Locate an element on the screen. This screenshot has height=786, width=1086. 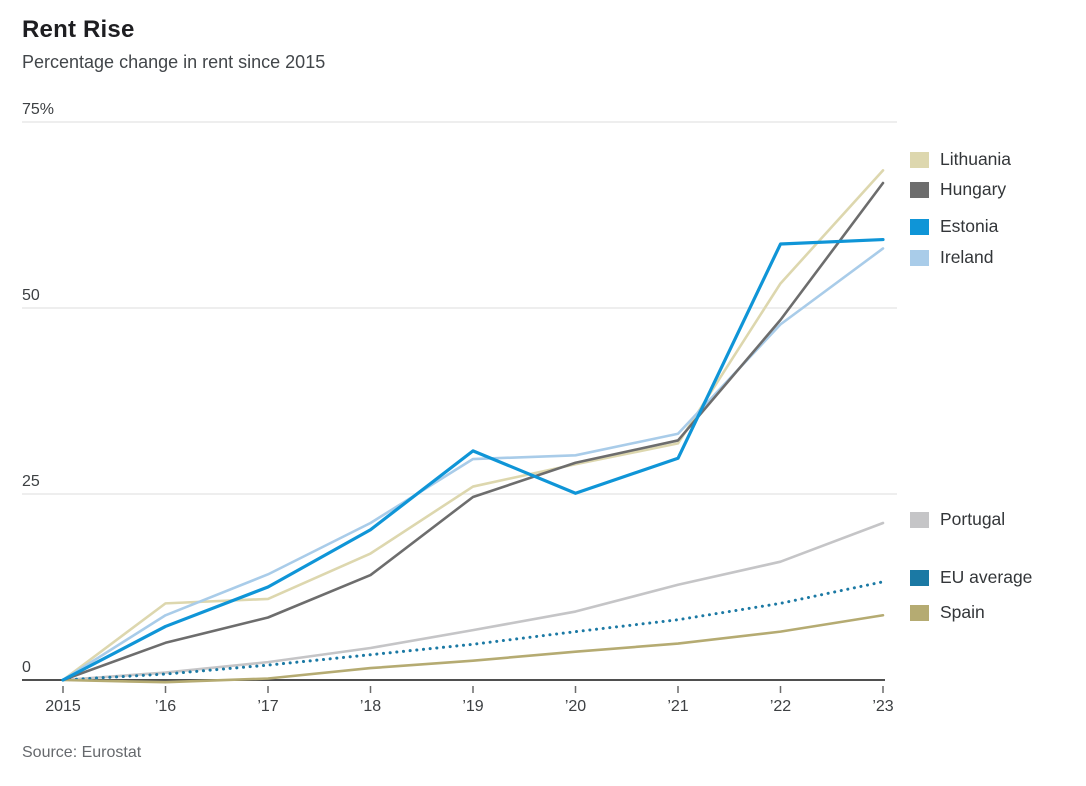
legend-label-estonia: Estonia is located at coordinates (969, 226).